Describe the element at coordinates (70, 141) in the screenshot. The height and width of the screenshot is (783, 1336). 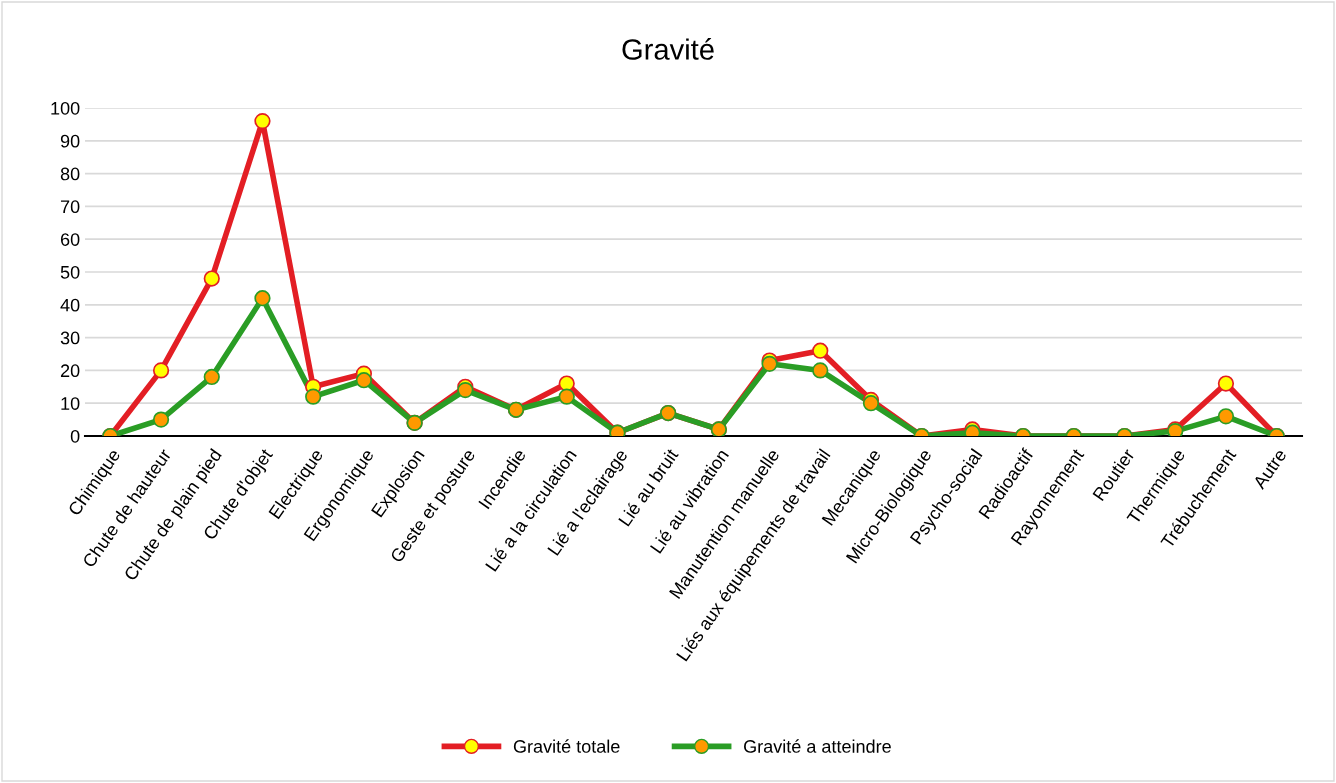
I see `y-tick-label: 90` at that location.